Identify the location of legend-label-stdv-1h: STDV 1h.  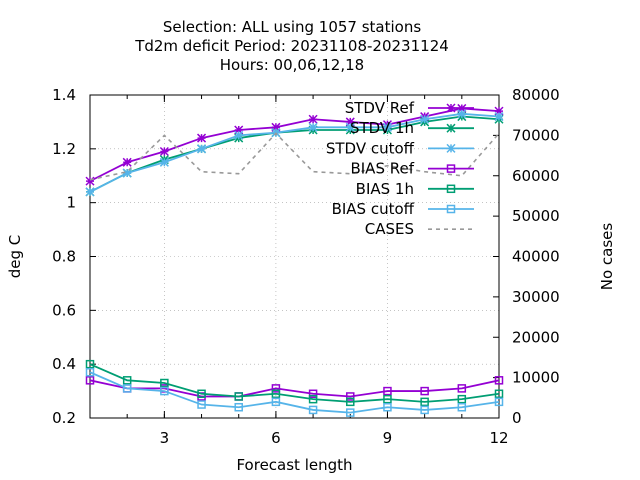
(382, 128).